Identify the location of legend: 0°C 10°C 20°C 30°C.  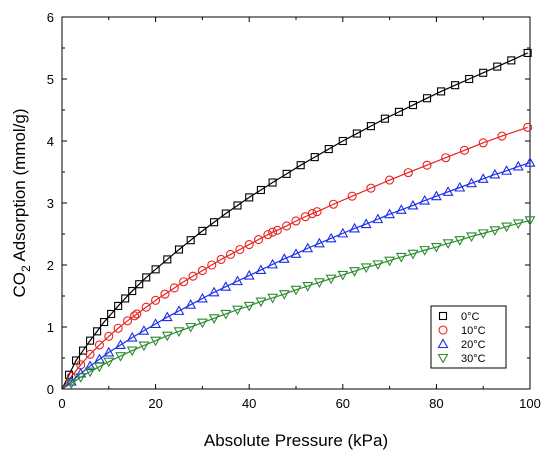
(468, 337).